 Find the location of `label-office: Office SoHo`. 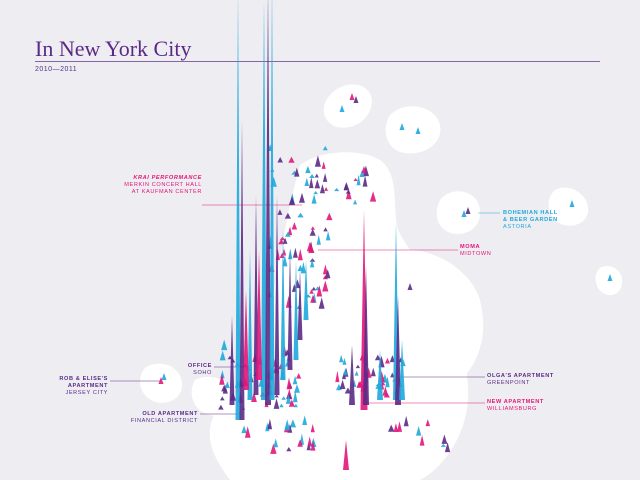

label-office: Office SoHo is located at coordinates (199, 369).